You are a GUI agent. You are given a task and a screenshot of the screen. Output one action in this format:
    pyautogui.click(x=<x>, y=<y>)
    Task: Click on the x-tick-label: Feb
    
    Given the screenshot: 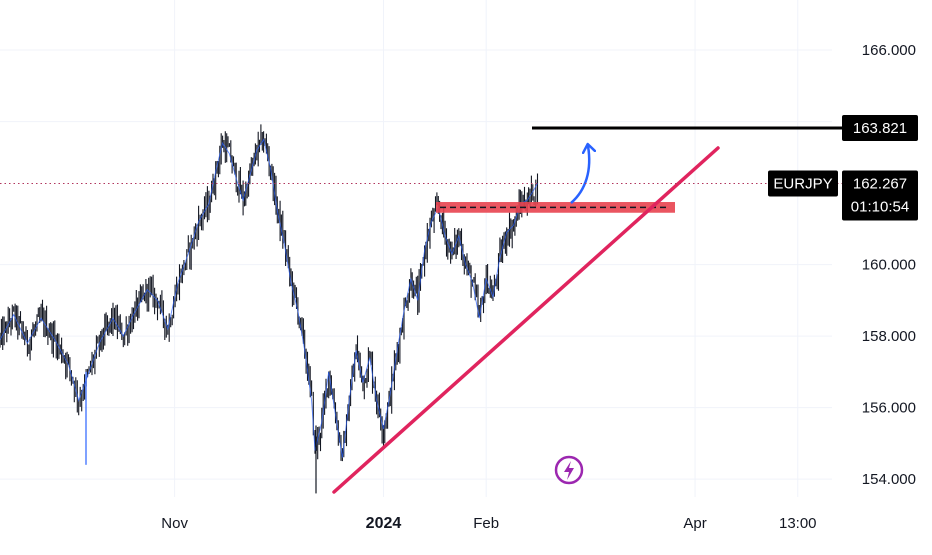 What is the action you would take?
    pyautogui.click(x=486, y=523)
    